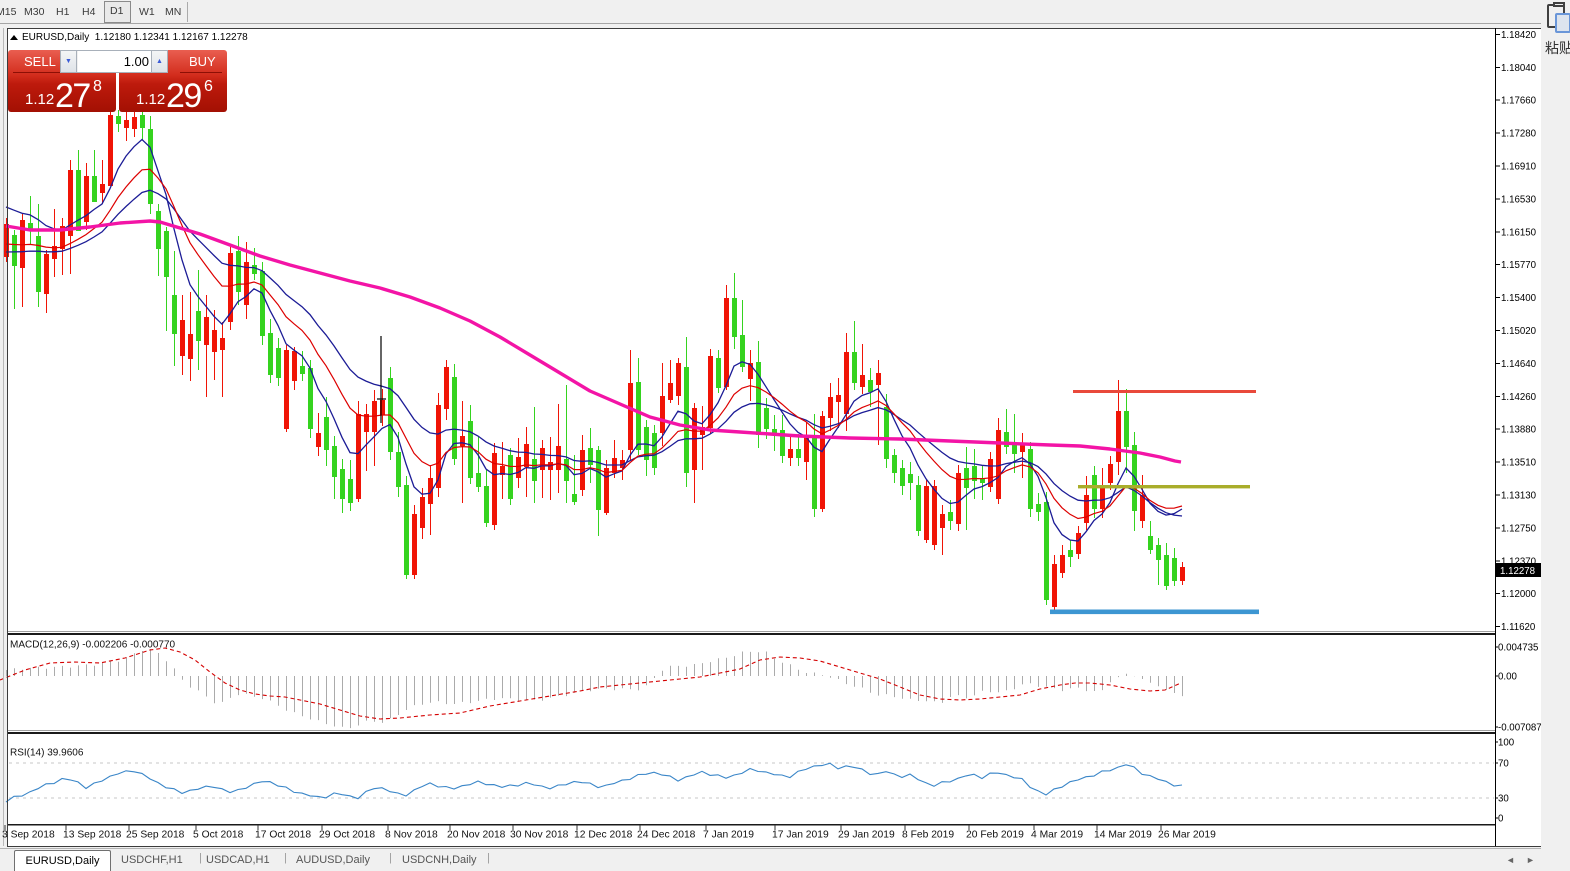 Image resolution: width=1570 pixels, height=871 pixels. Describe the element at coordinates (47, 753) in the screenshot. I see `svg-text: RSI(14) 39.9606` at that location.